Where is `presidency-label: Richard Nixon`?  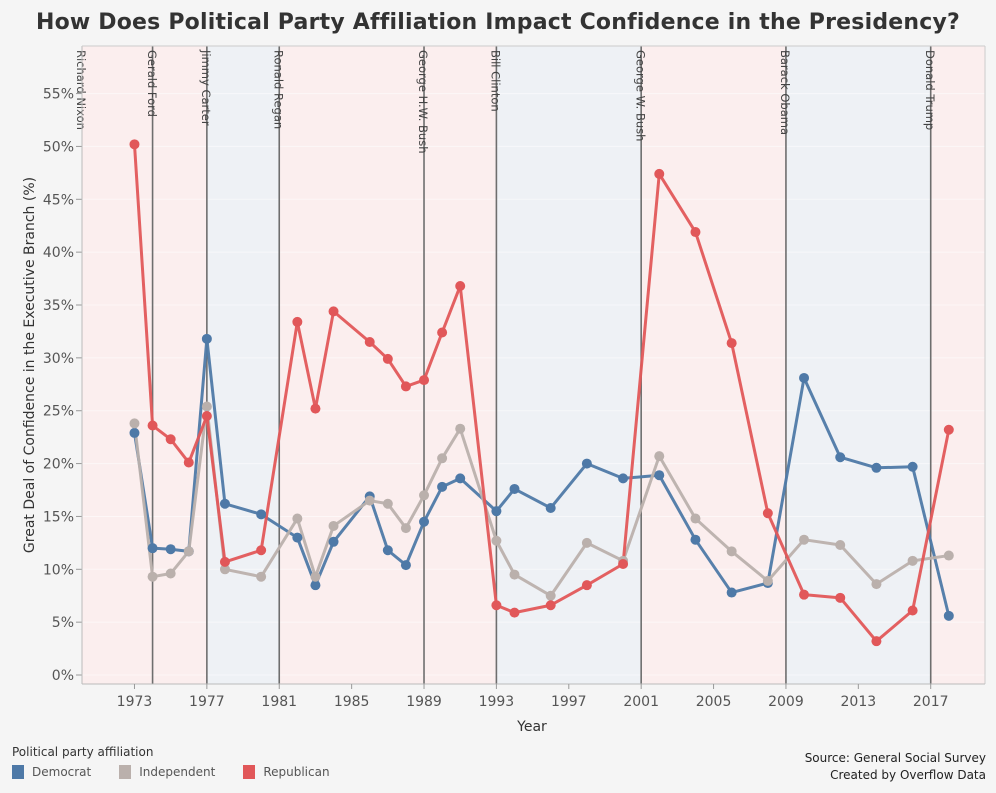 presidency-label: Richard Nixon is located at coordinates (81, 90).